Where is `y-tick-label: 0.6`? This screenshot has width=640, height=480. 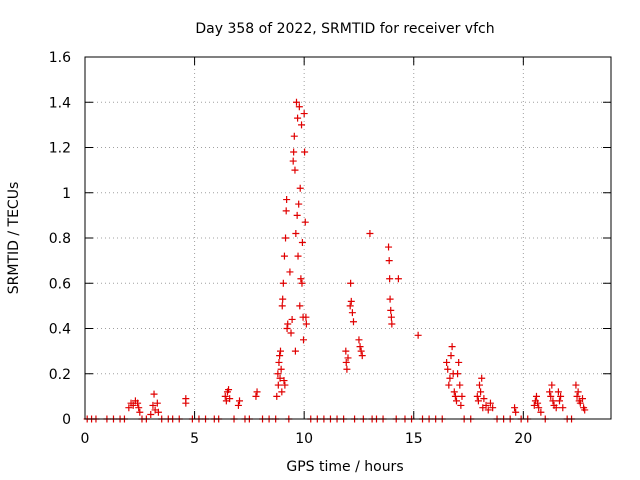 y-tick-label: 0.6 is located at coordinates (60, 284).